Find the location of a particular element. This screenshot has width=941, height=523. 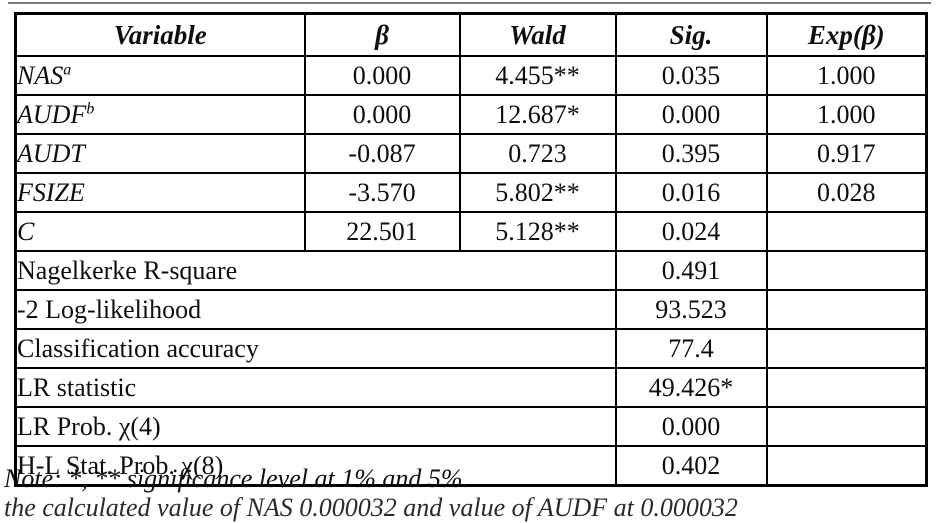

wald-value: 5.128** is located at coordinates (537, 231).